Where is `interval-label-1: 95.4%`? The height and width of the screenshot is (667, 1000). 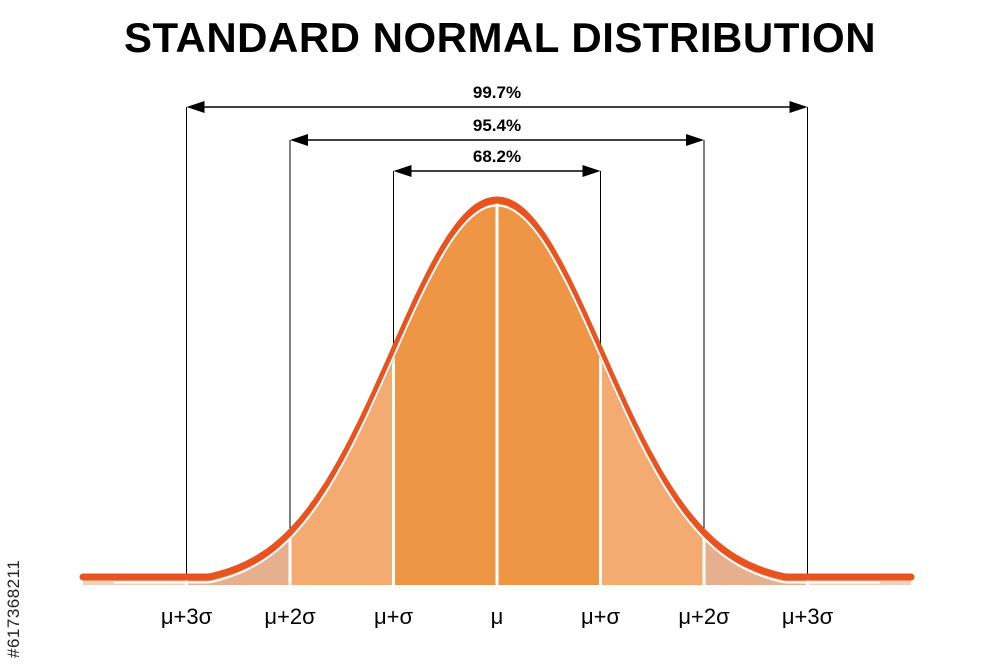
interval-label-1: 95.4% is located at coordinates (497, 125).